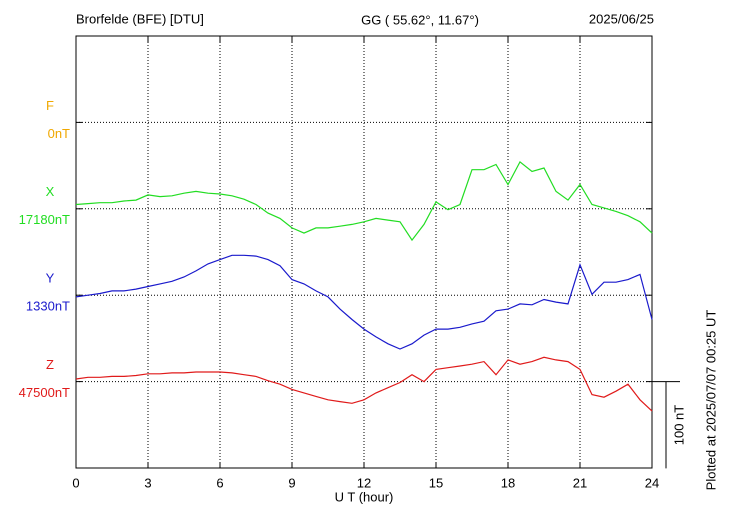 This screenshot has width=730, height=520. Describe the element at coordinates (621, 18) in the screenshot. I see `date: 2025/06/25` at that location.